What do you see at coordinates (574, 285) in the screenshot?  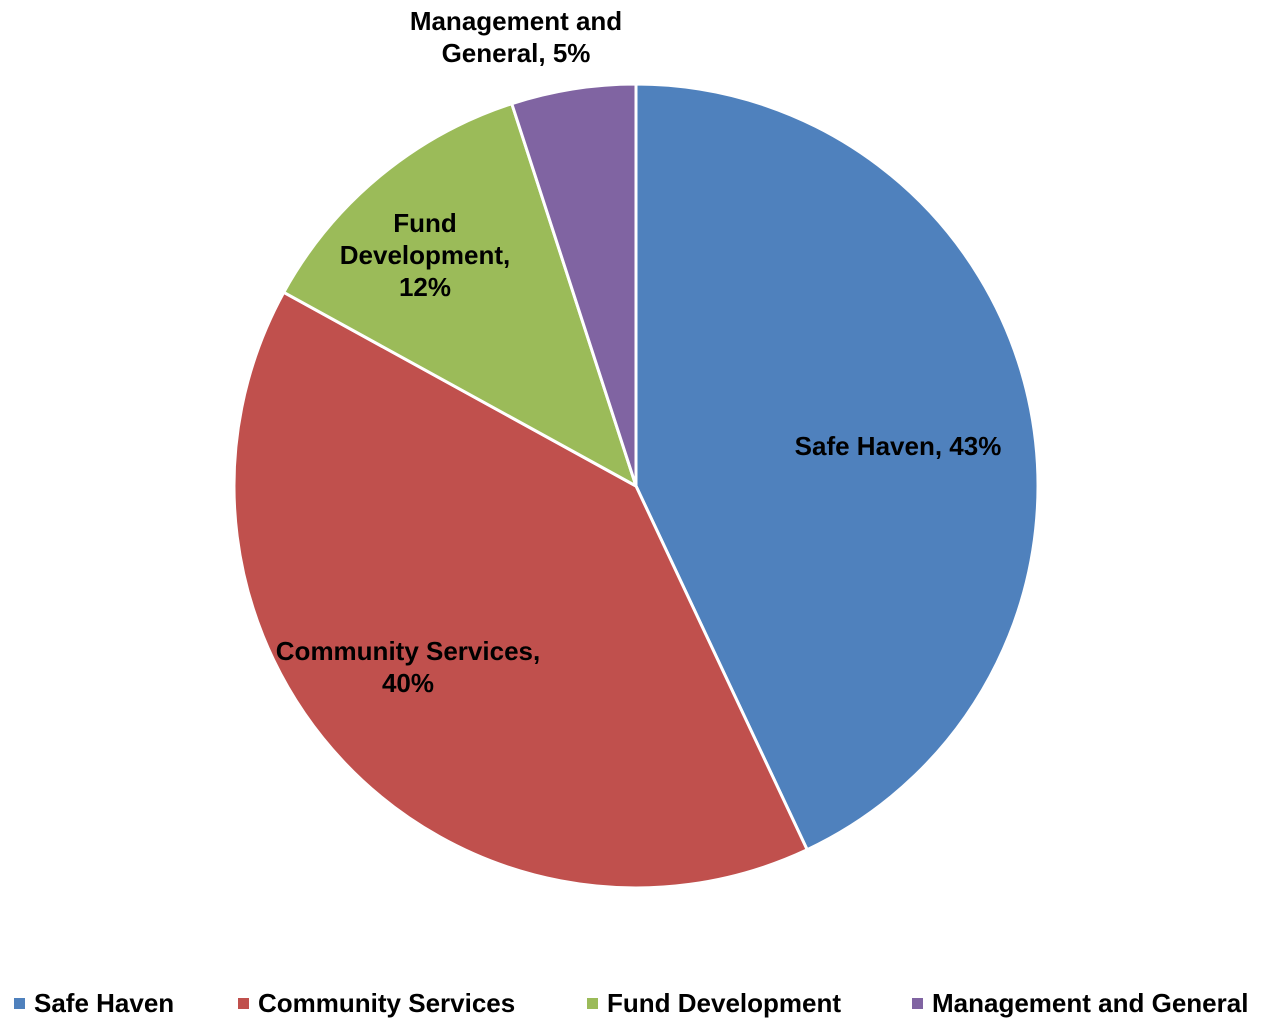 I see `pie-slice-management-and-general` at bounding box center [574, 285].